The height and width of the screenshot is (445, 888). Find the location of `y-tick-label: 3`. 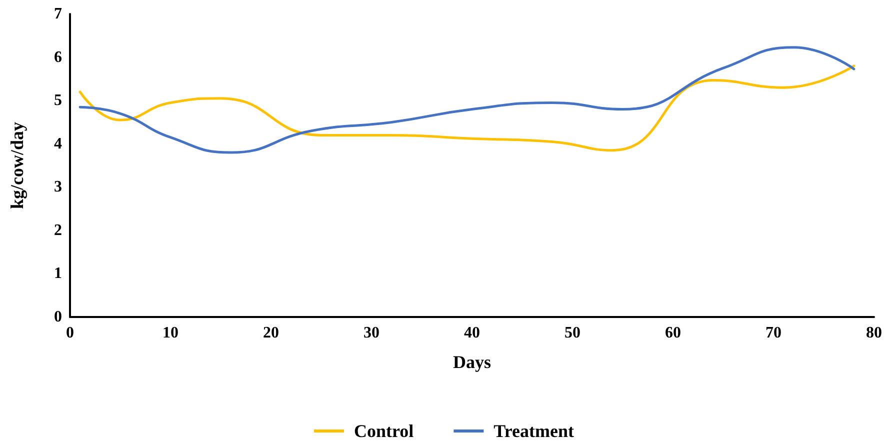

y-tick-label: 3 is located at coordinates (58, 187).